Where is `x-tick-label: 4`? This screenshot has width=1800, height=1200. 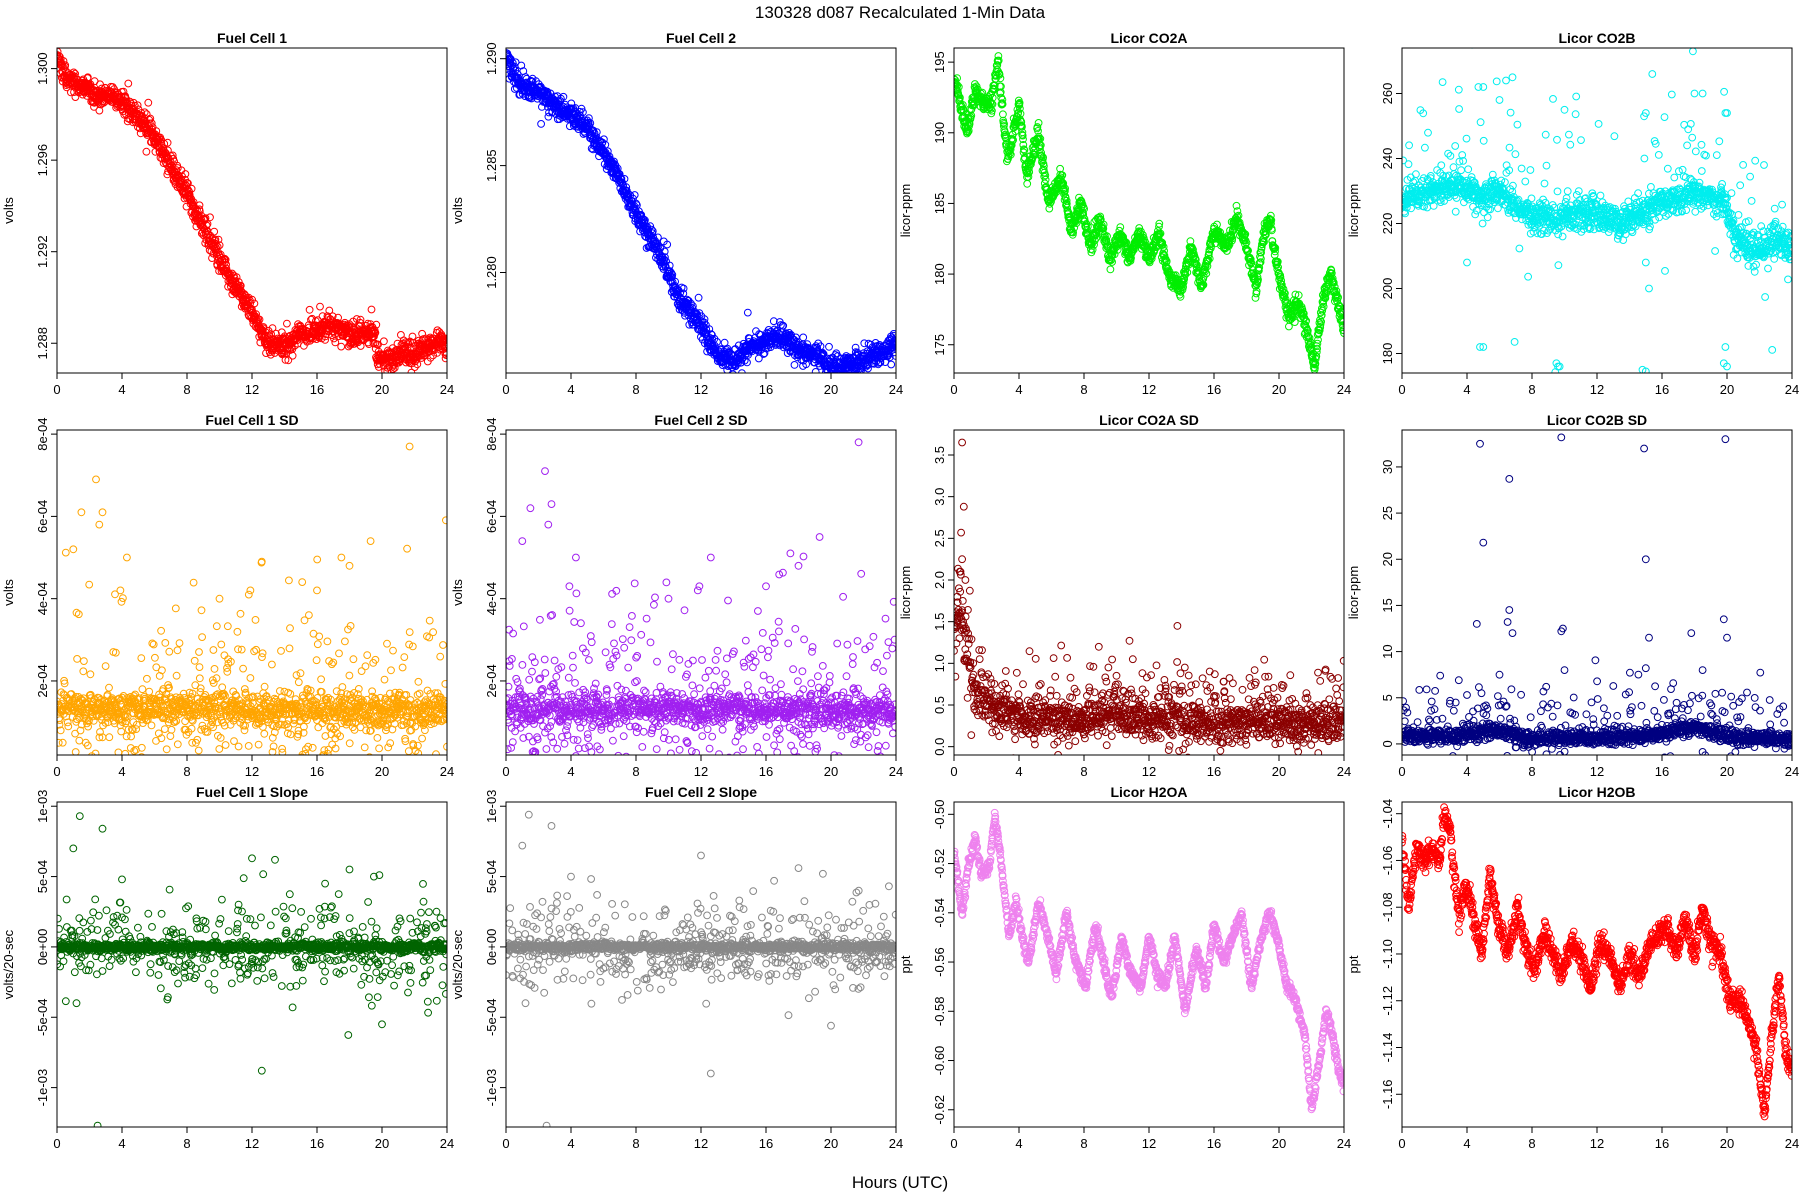 x-tick-label: 4 is located at coordinates (1018, 389).